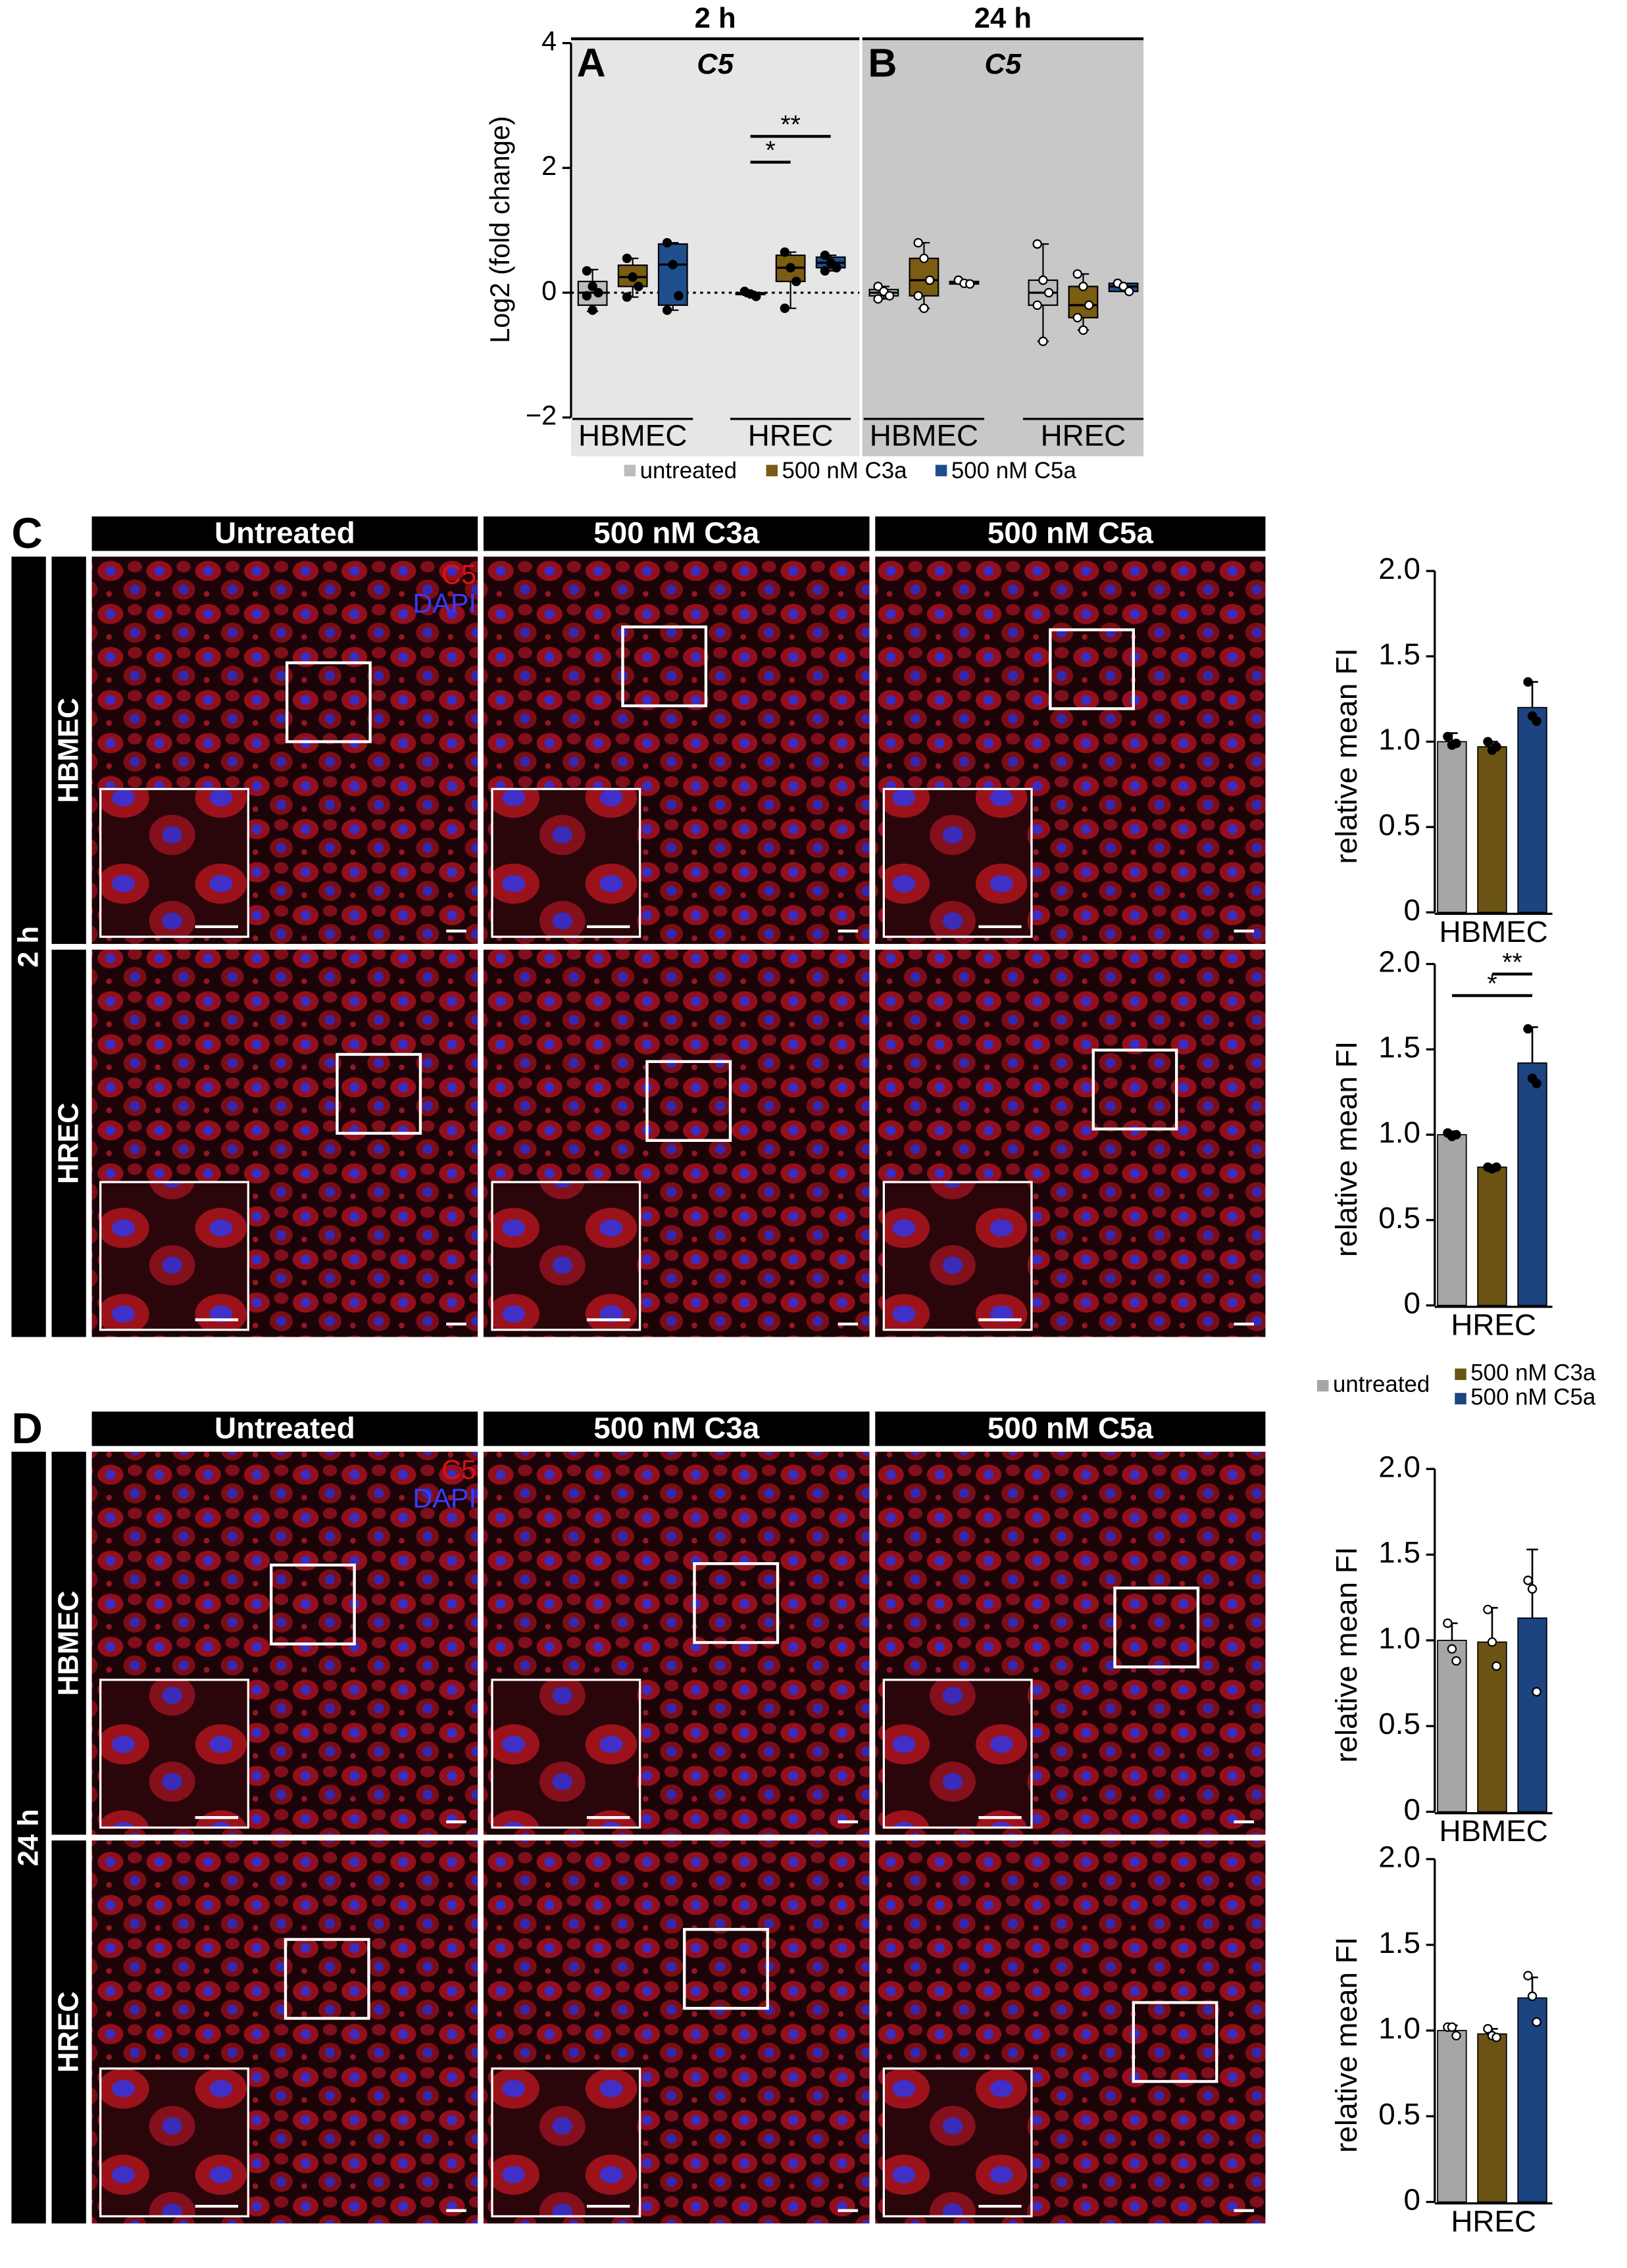 This screenshot has height=2268, width=1627. Describe the element at coordinates (444, 1499) in the screenshot. I see `channel-label: DAPI` at that location.